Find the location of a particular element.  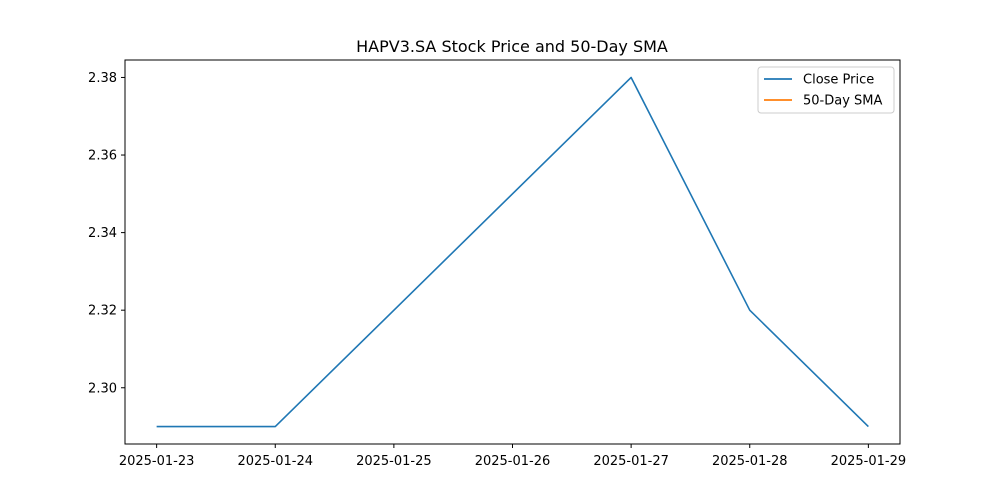

y-tick-label: 2.36 is located at coordinates (102, 156).